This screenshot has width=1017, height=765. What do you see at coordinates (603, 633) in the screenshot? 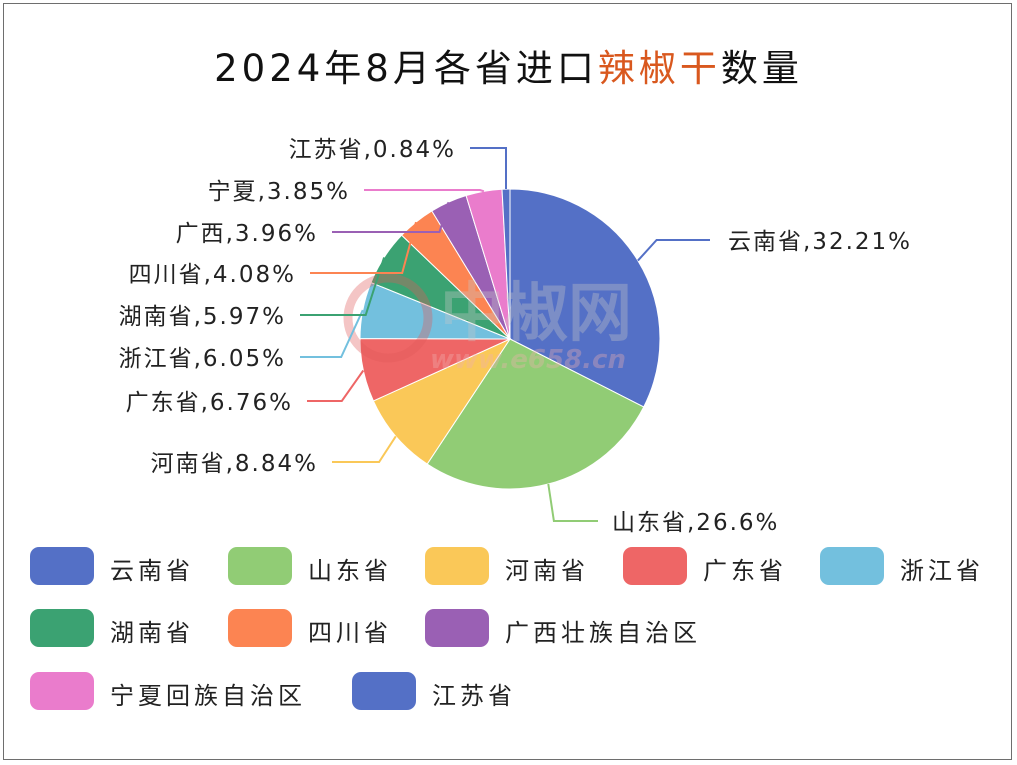
I see `legend-label: 广西壮族自治区` at bounding box center [603, 633].